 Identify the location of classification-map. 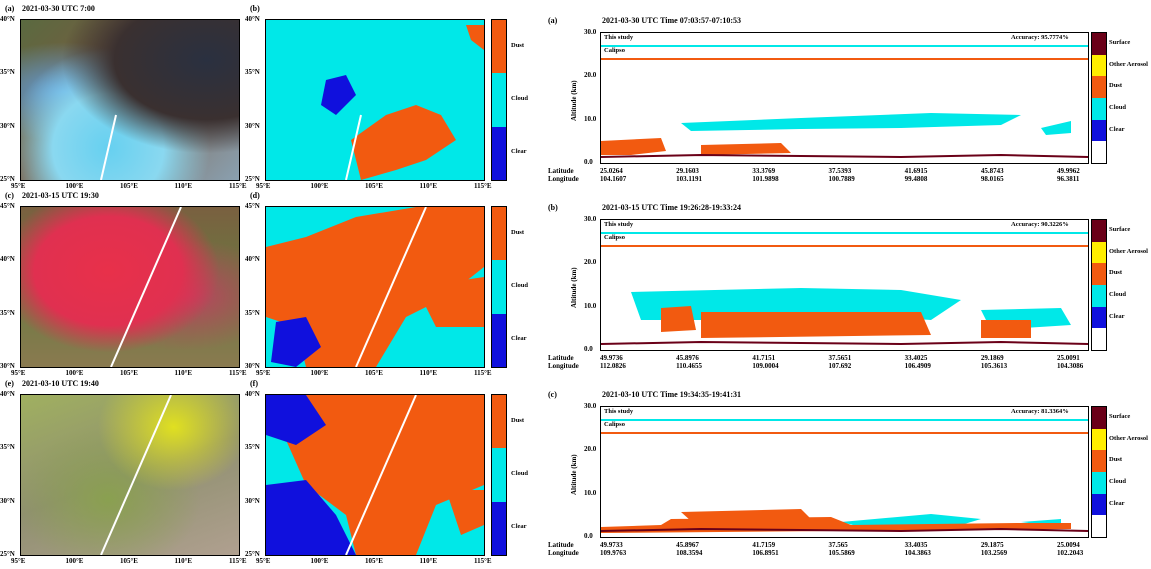
(375, 287).